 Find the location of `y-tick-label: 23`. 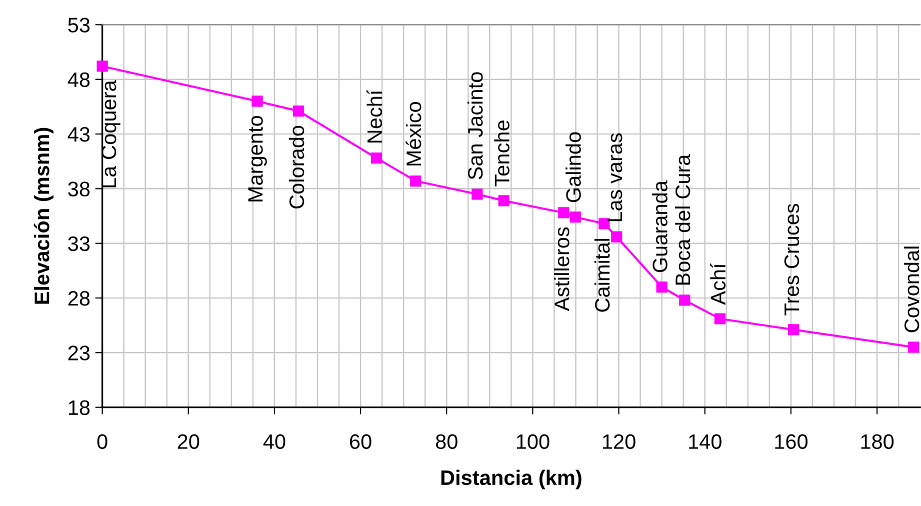

y-tick-label: 23 is located at coordinates (79, 353).